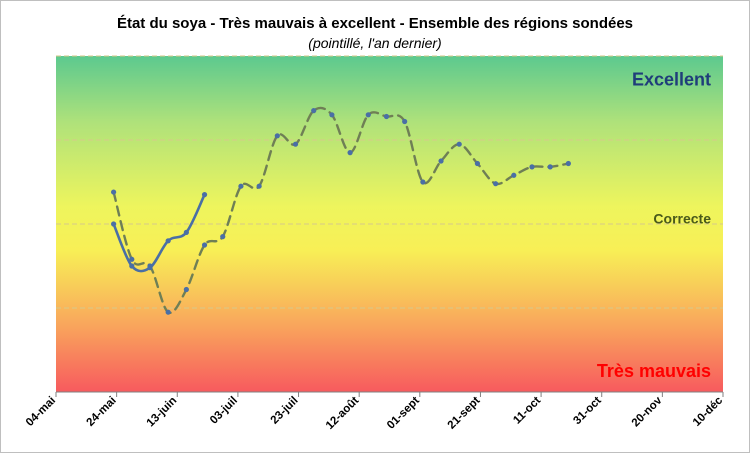 Image resolution: width=750 pixels, height=453 pixels. I want to click on x-tick-label: 13-juin, so click(162, 412).